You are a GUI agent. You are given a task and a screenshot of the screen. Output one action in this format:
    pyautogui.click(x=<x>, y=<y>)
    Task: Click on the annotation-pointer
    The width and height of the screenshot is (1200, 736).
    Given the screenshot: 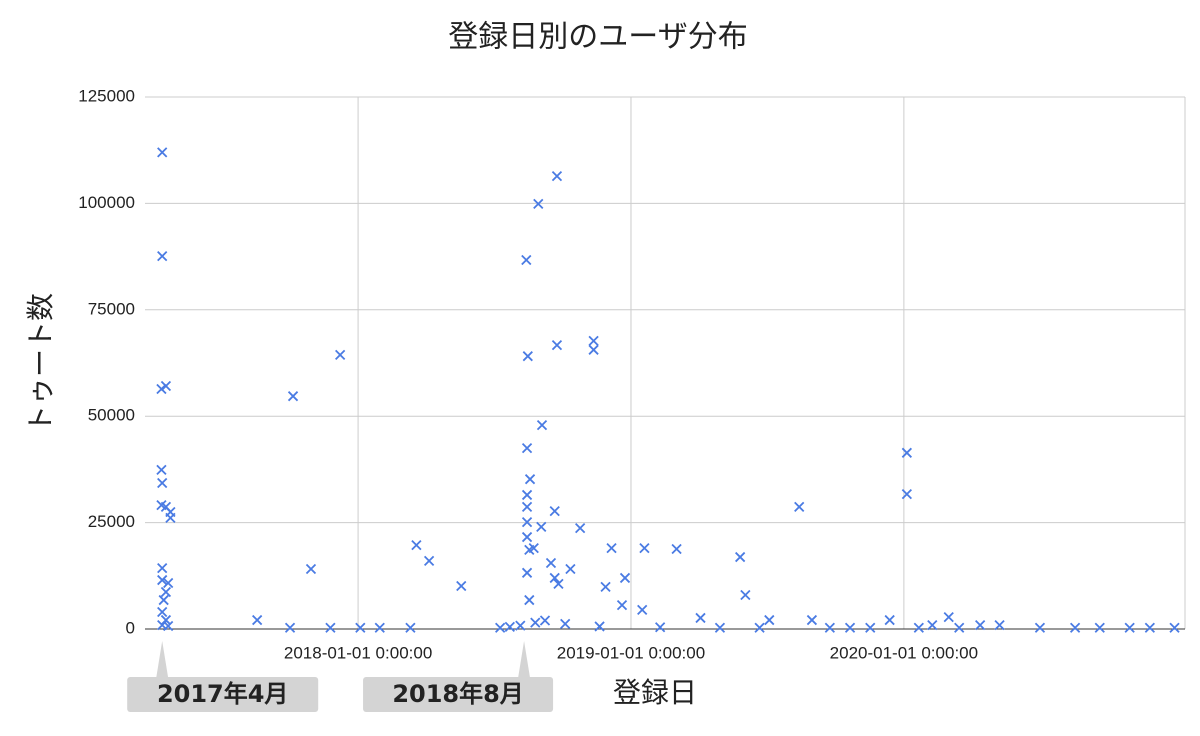 What is the action you would take?
    pyautogui.click(x=162, y=659)
    